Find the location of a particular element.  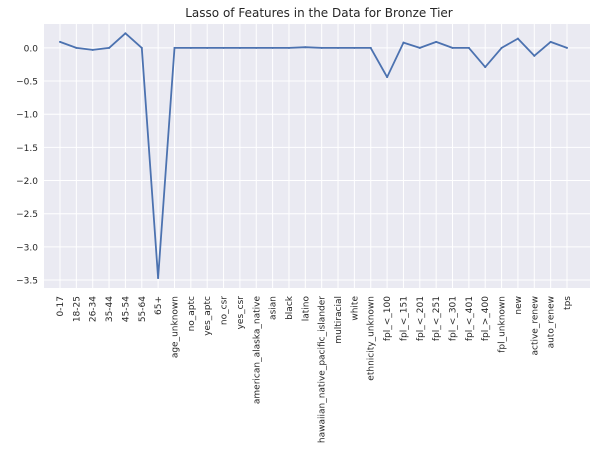

x-tick-label: 45-54 is located at coordinates (126, 309).